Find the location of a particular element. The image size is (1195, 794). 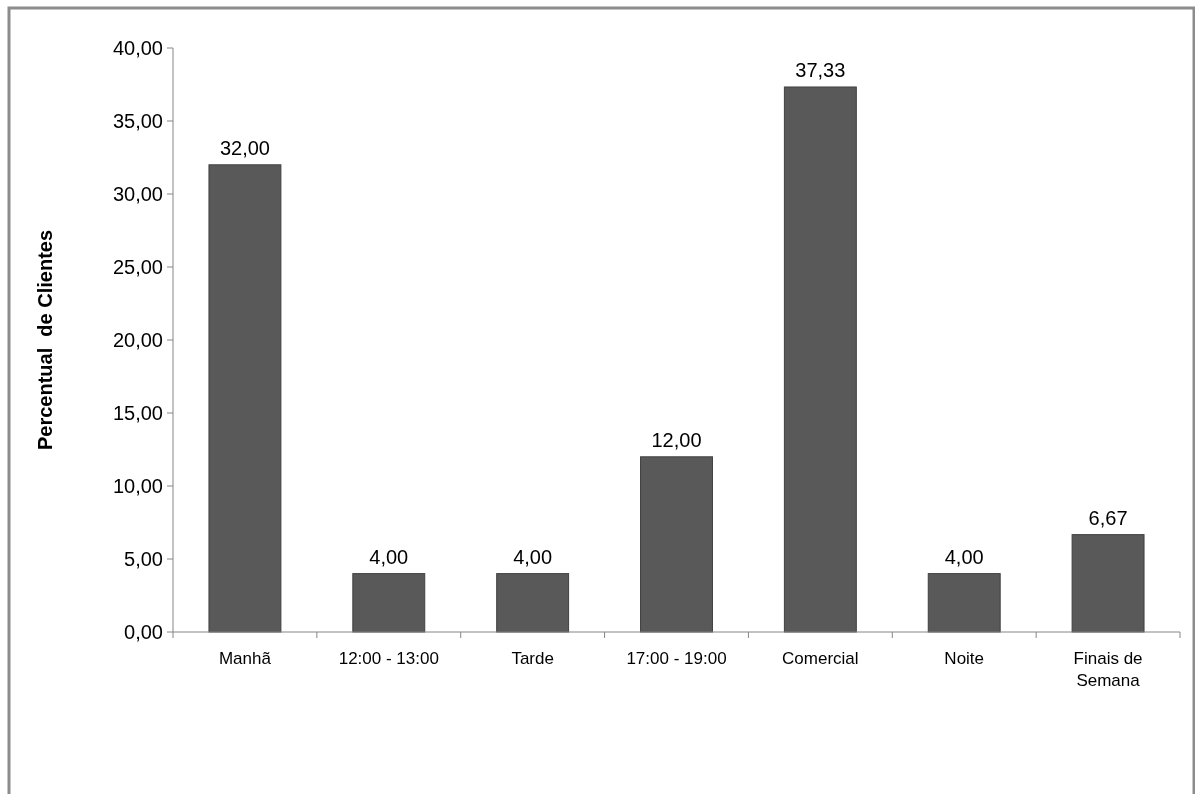

y-tick-label: 5,00 is located at coordinates (143, 559).